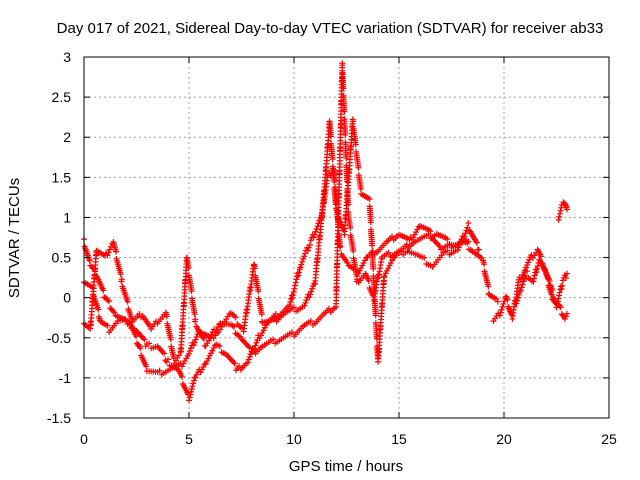 This screenshot has width=640, height=480. Describe the element at coordinates (62, 258) in the screenshot. I see `y-tick-label: 0.5` at that location.